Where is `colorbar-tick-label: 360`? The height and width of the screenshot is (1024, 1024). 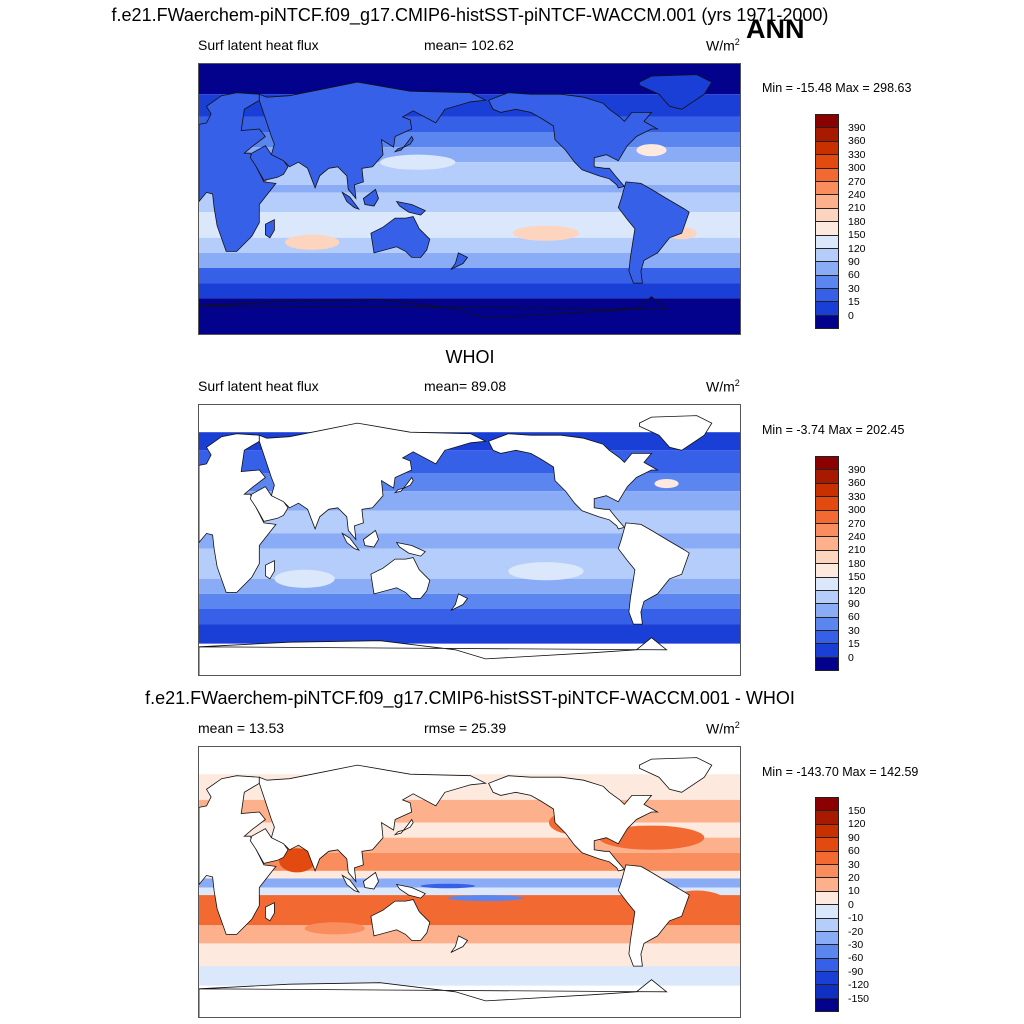 colorbar-tick-label: 360 is located at coordinates (857, 141).